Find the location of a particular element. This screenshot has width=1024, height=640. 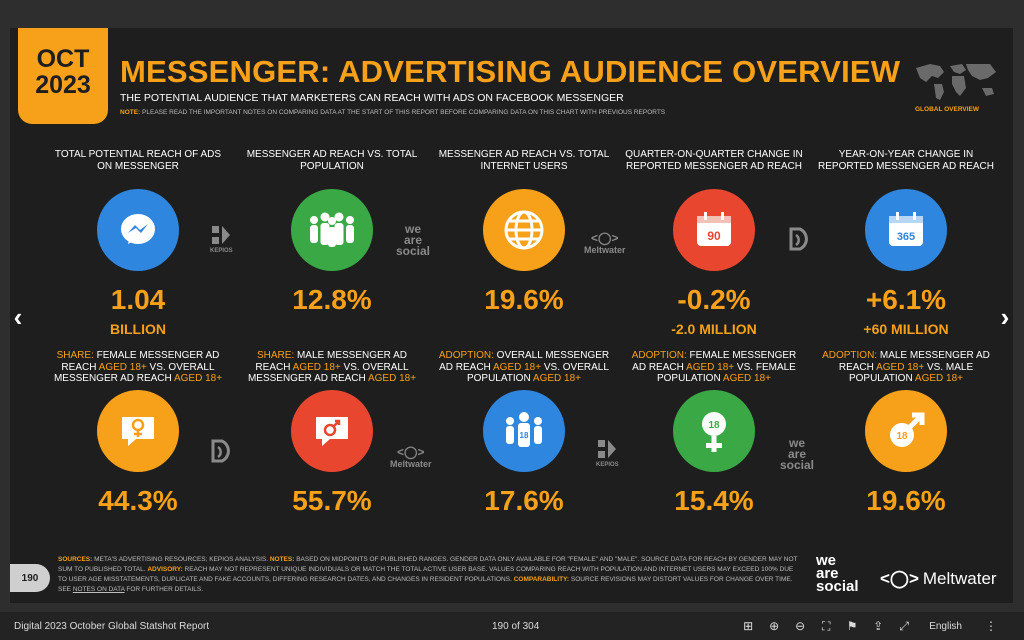

kpi-value: +6.1% is located at coordinates (906, 299).